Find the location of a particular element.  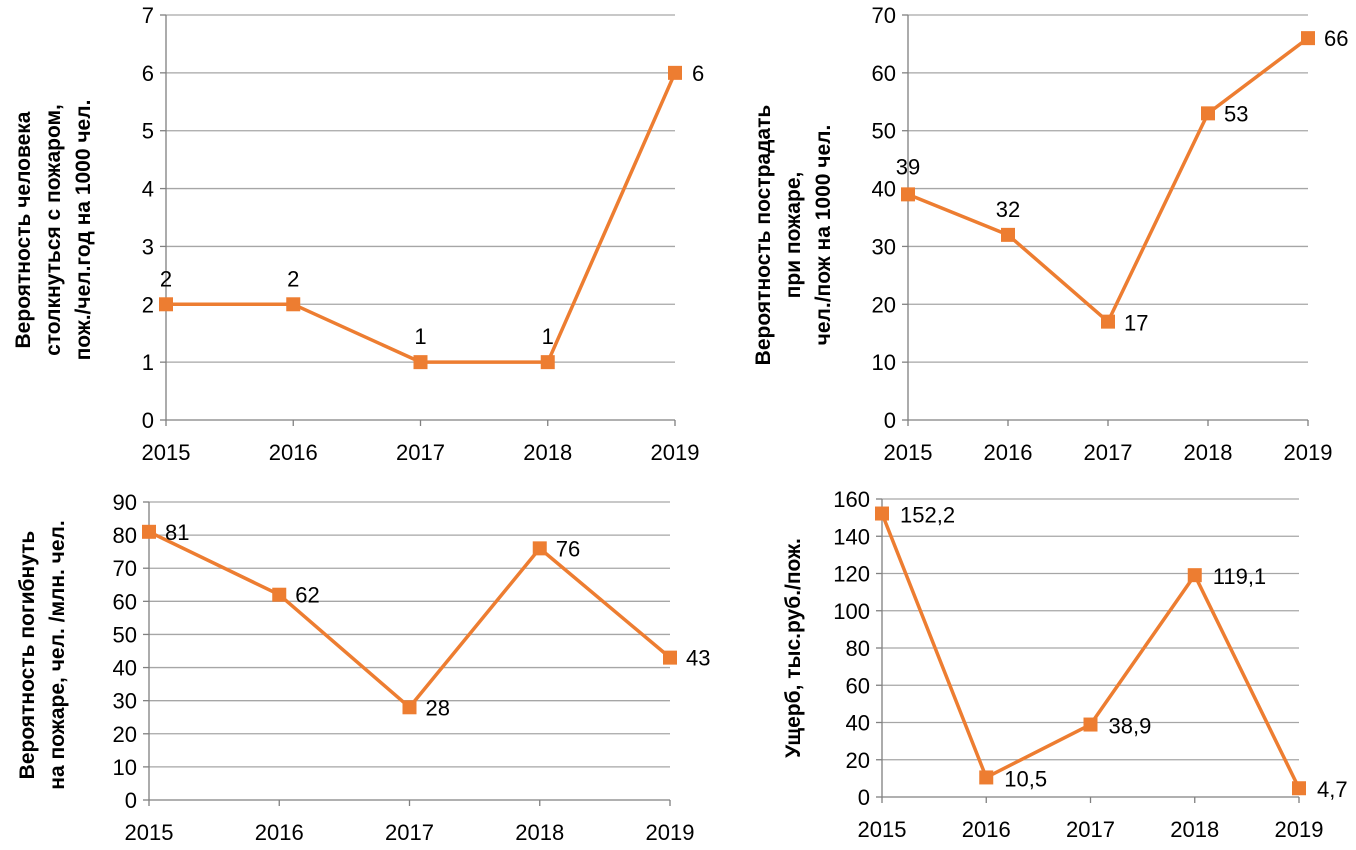

y-tick-label: 10 is located at coordinates (125, 767).